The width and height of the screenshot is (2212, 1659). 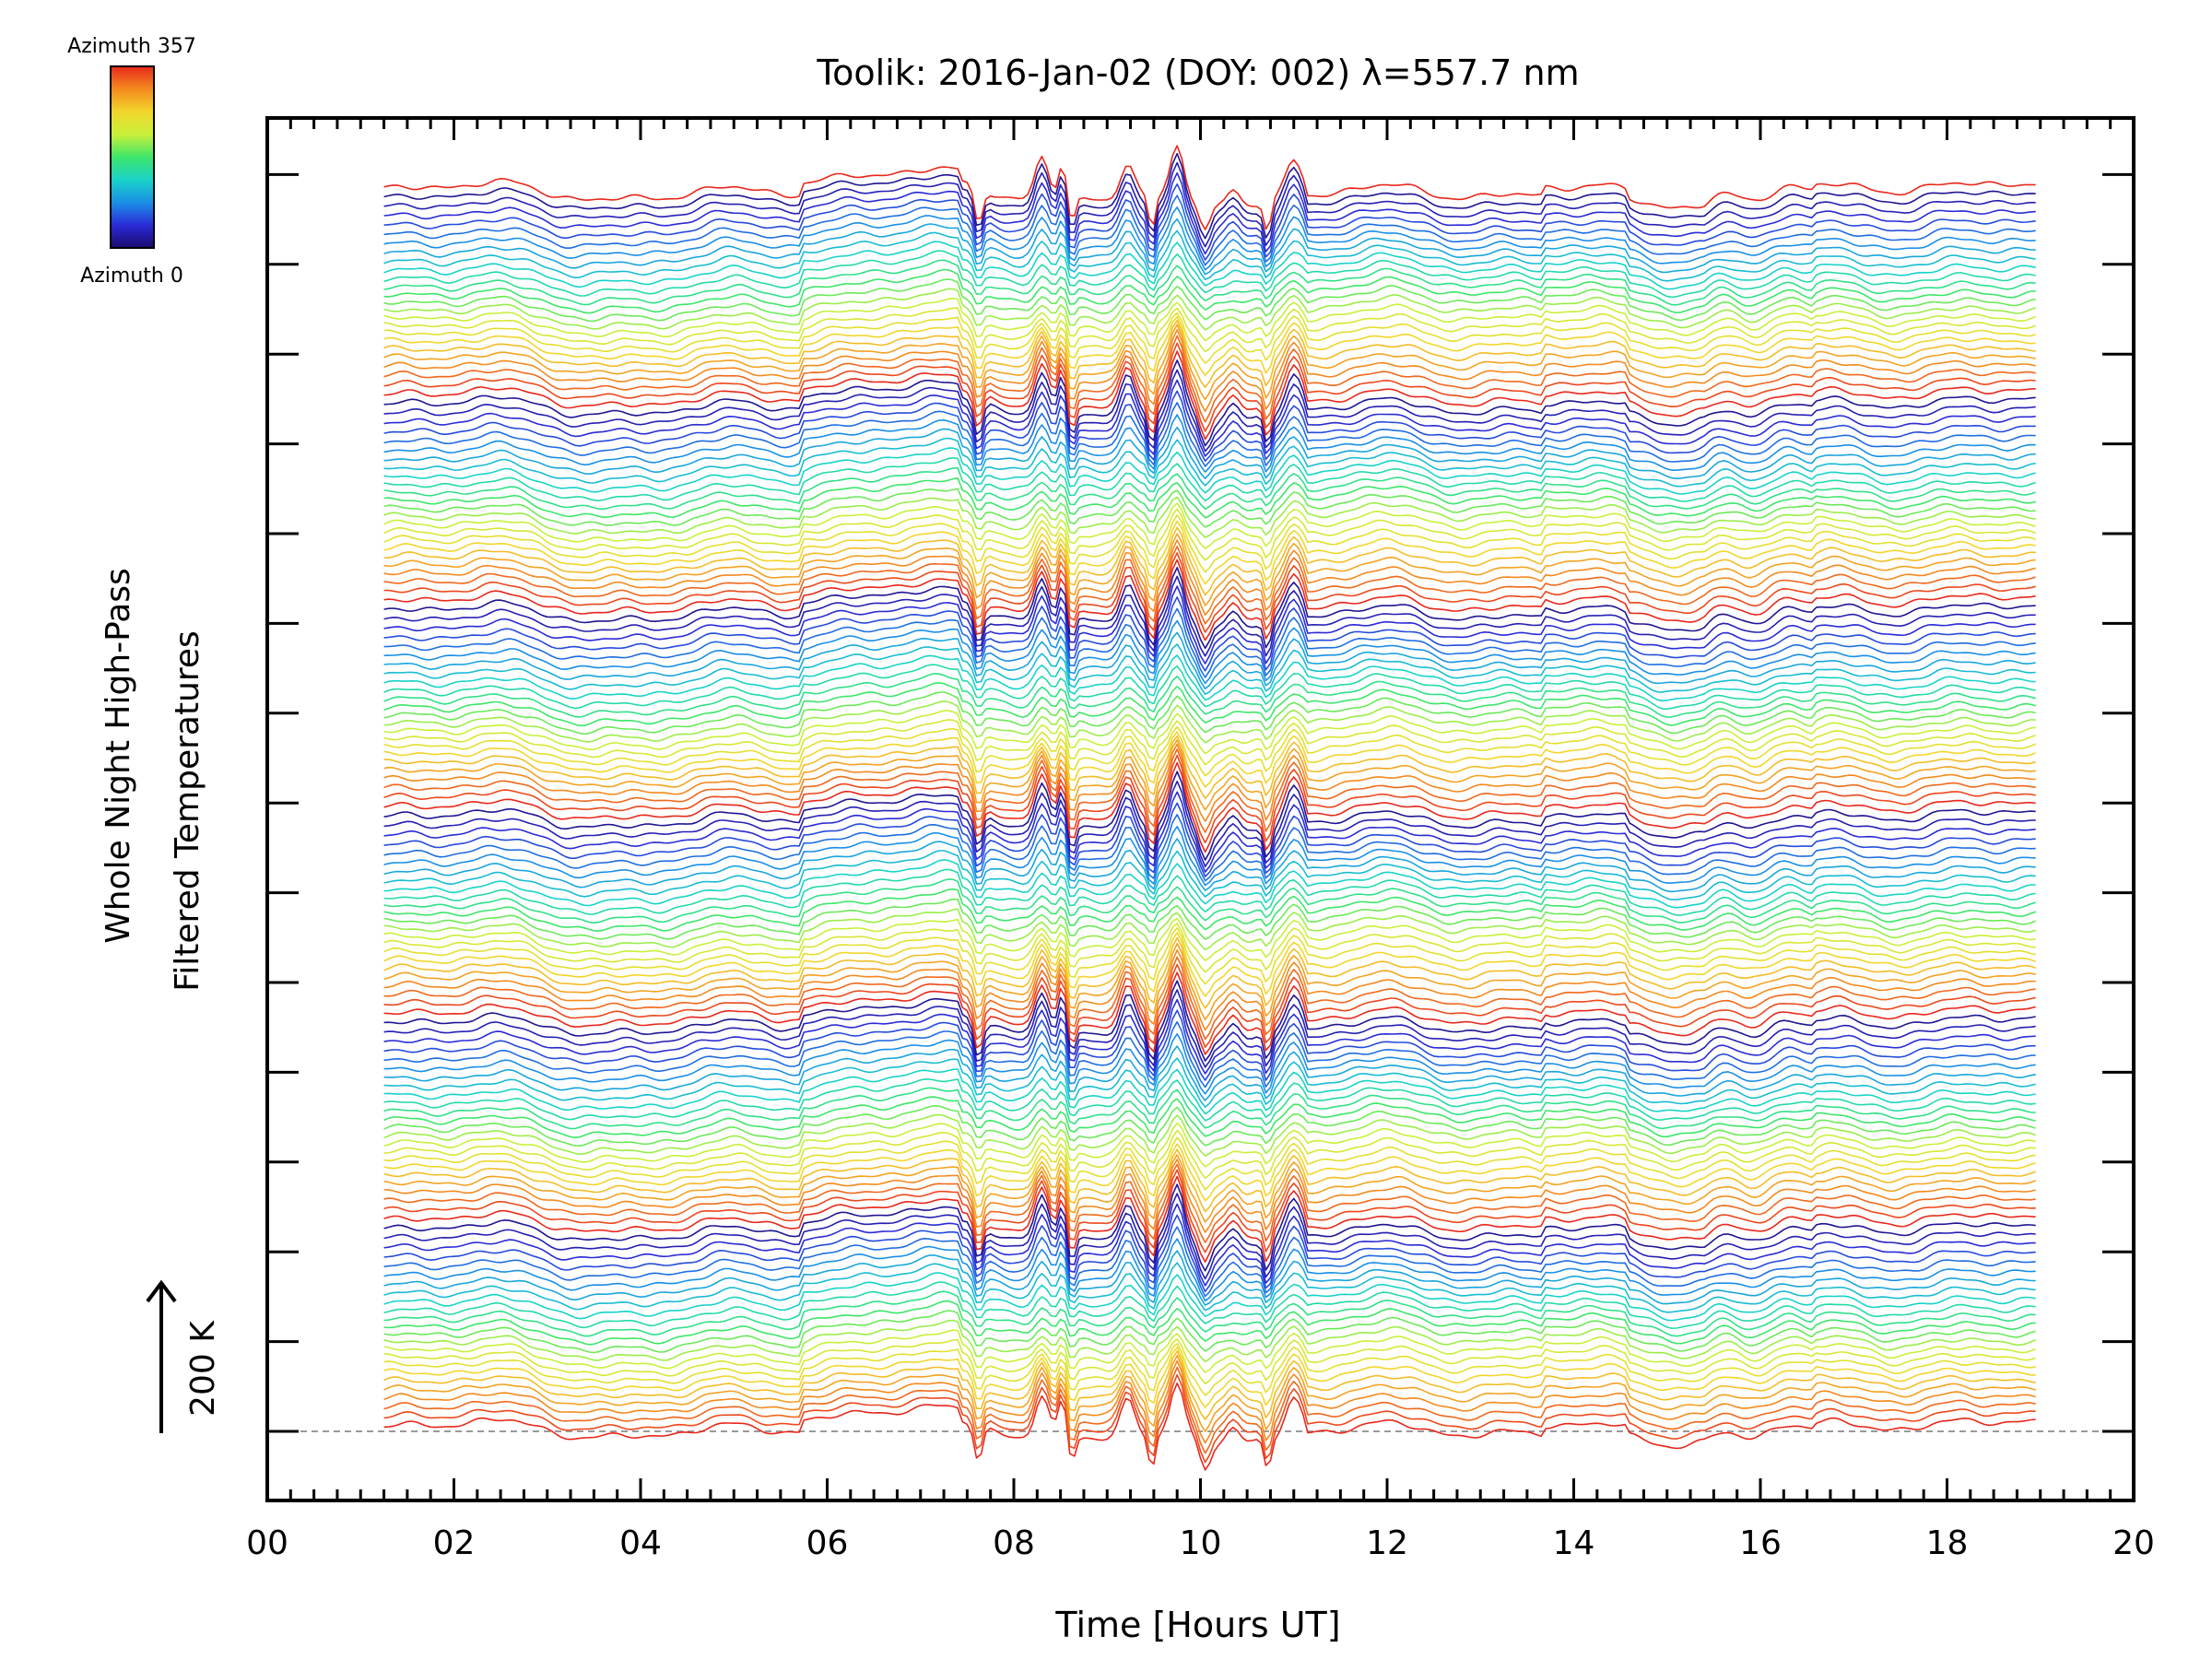 What do you see at coordinates (1201, 1543) in the screenshot?
I see `x-tick-label: 10` at bounding box center [1201, 1543].